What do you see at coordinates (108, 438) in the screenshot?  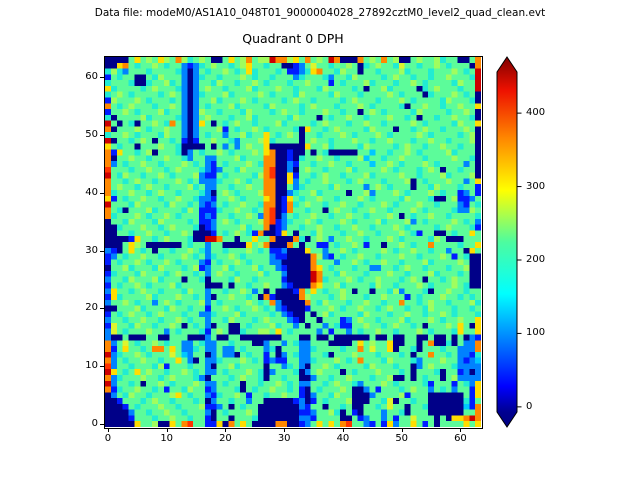 I see `x-tick-label: 0` at bounding box center [108, 438].